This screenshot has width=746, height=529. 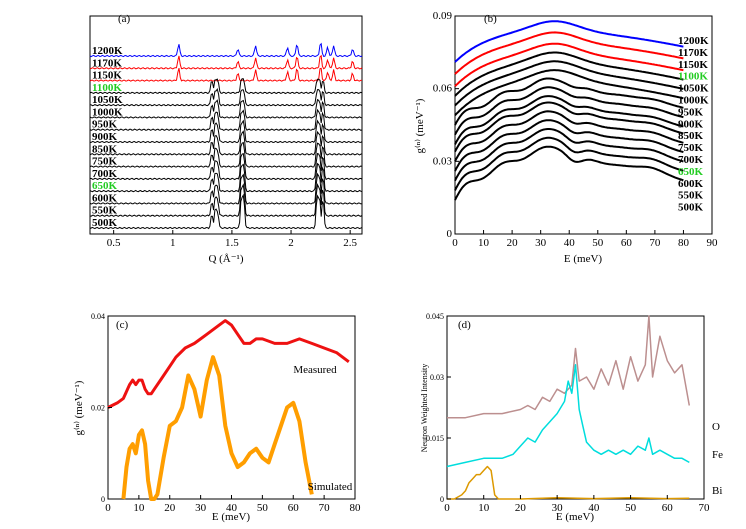 What do you see at coordinates (631, 508) in the screenshot?
I see `panel-d-xtick-label: 50` at bounding box center [631, 508].